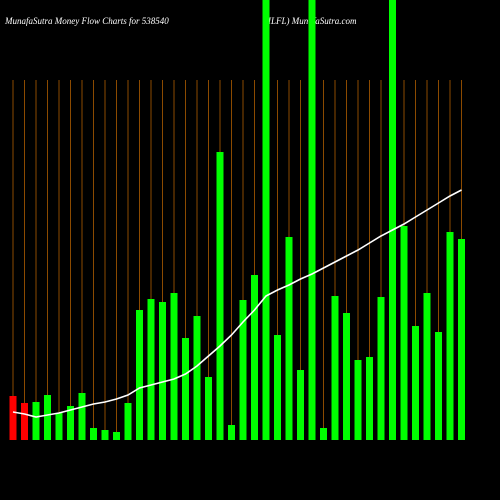 The height and width of the screenshot is (500, 500). Describe the element at coordinates (86, 21) in the screenshot. I see `chart-title: MunafaSutra Money Flow Charts for 538540` at that location.